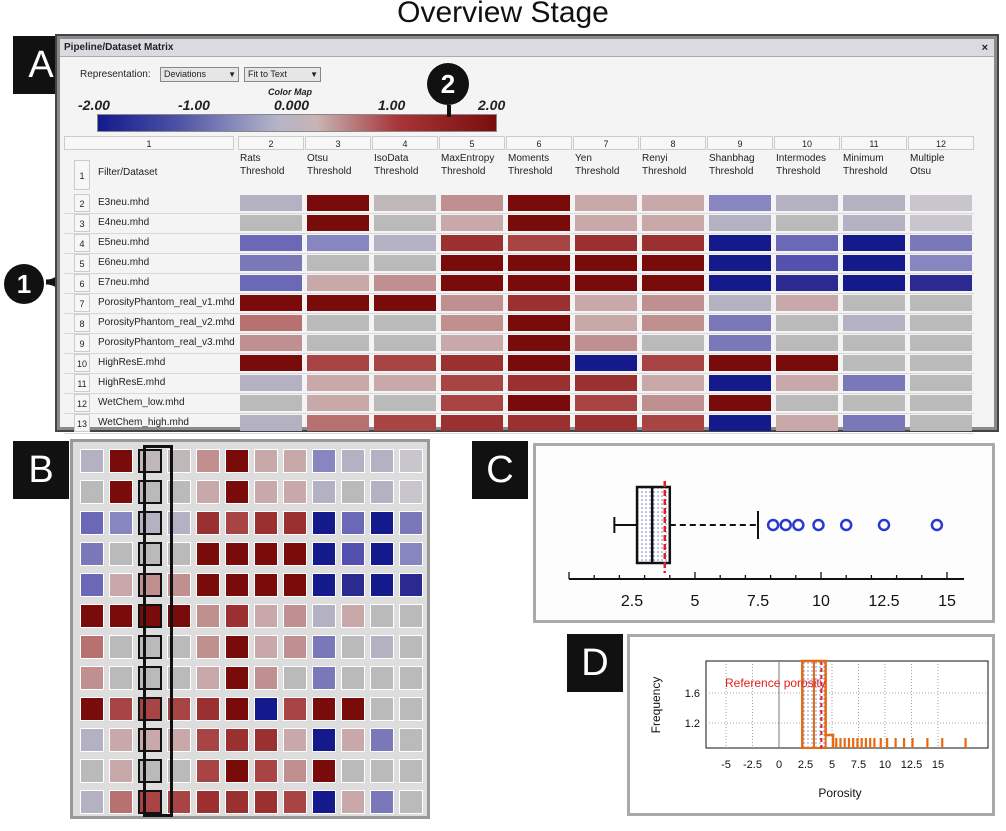 This screenshot has height=831, width=1006. What do you see at coordinates (149, 143) in the screenshot?
I see `column-number: 1` at bounding box center [149, 143].